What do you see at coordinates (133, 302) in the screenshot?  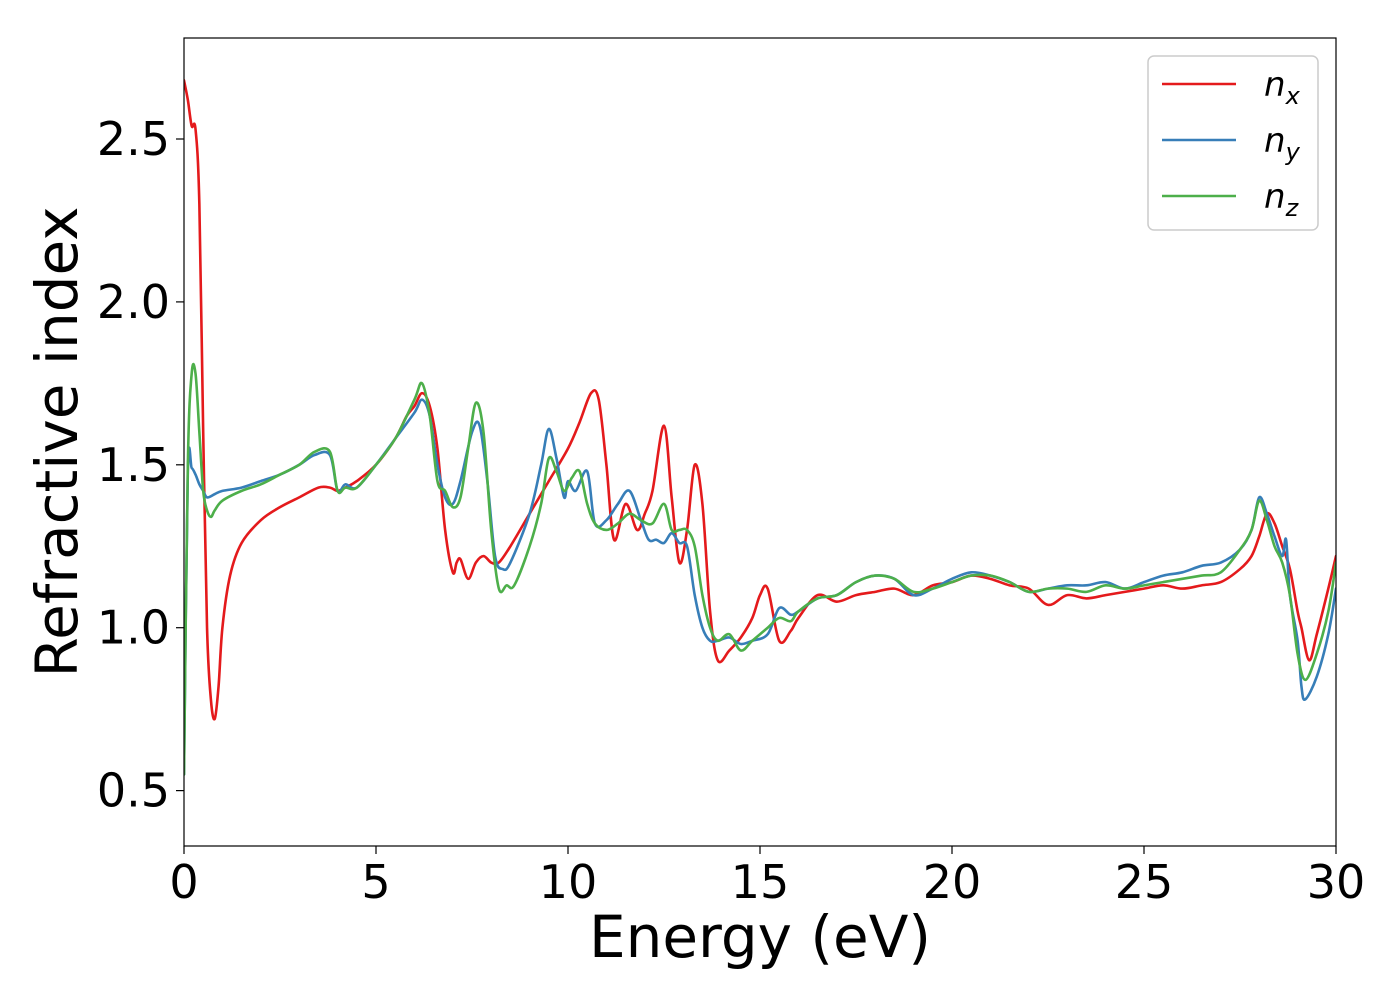 I see `y-tick-label: 2.0` at bounding box center [133, 302].